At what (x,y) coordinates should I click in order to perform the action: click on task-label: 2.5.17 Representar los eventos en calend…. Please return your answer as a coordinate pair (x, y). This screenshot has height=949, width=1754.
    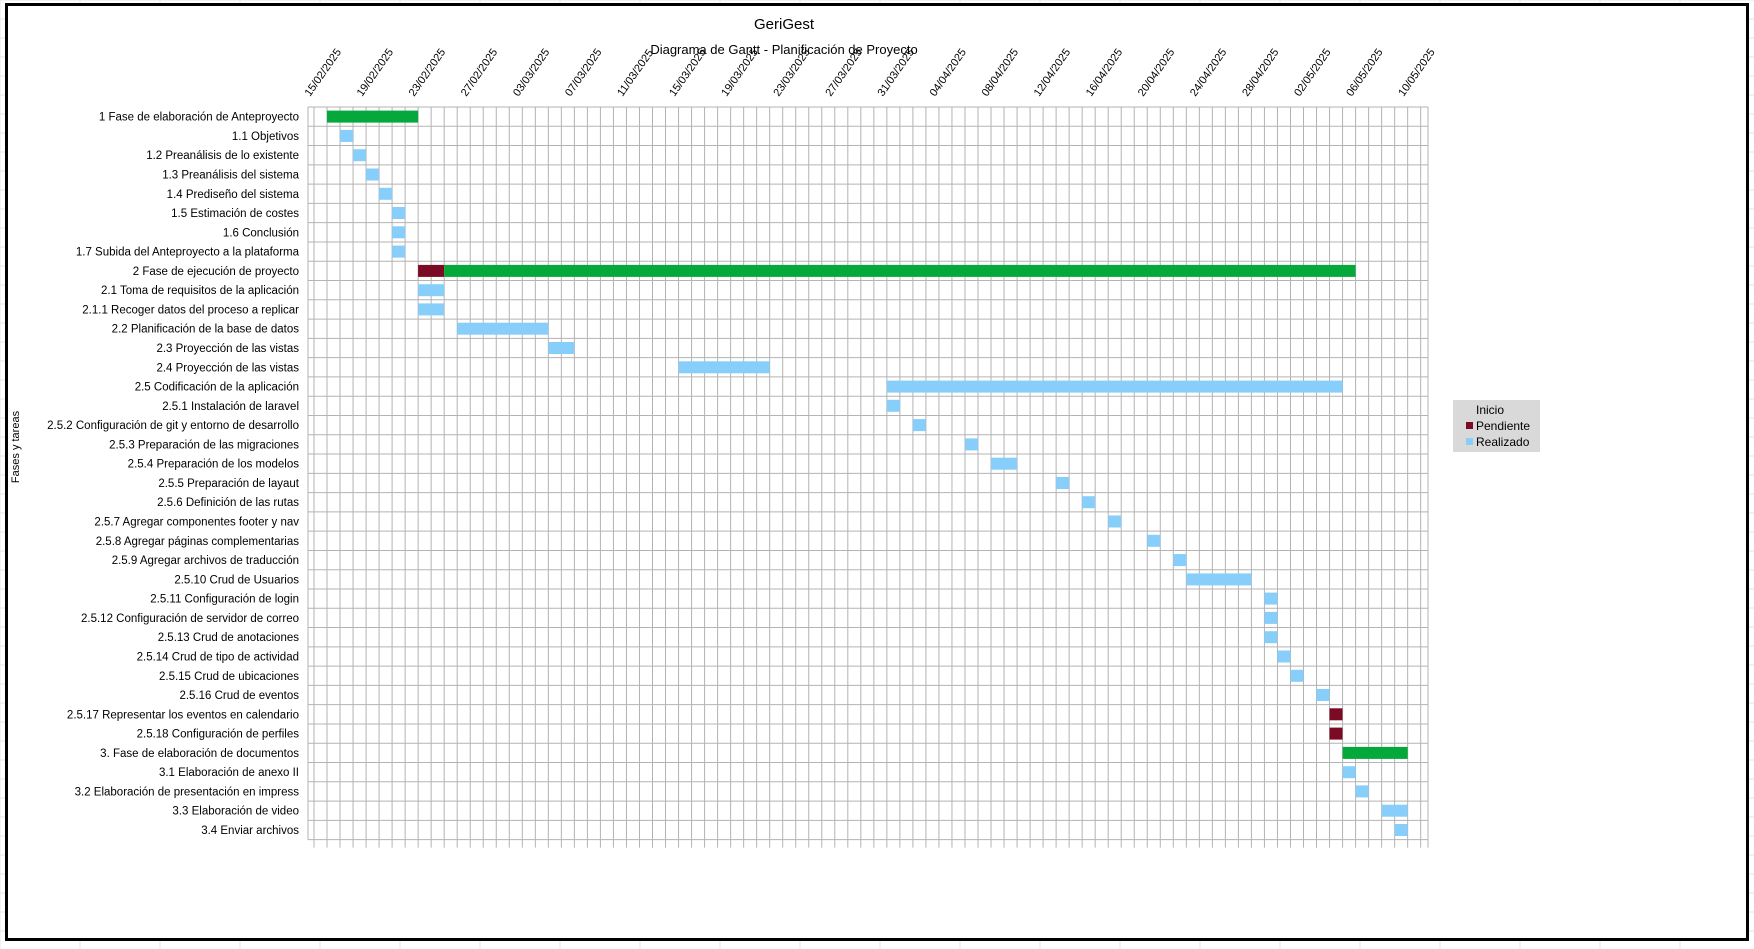
    Looking at the image, I should click on (183, 715).